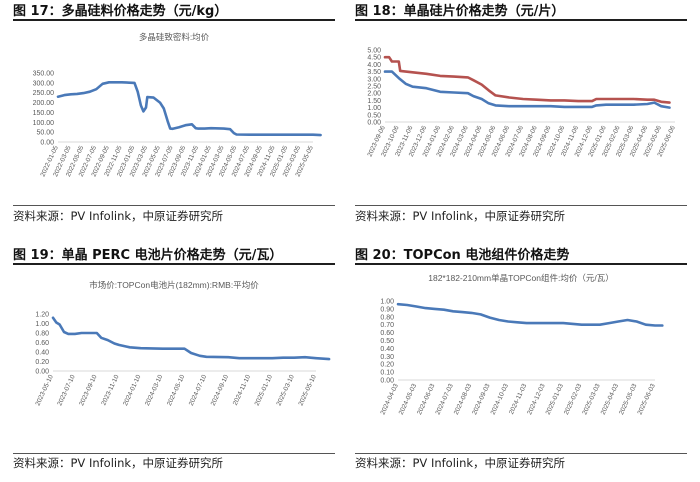 Image resolution: width=700 pixels, height=482 pixels. I want to click on x-tick-label: 2023-09-10, so click(88, 390).